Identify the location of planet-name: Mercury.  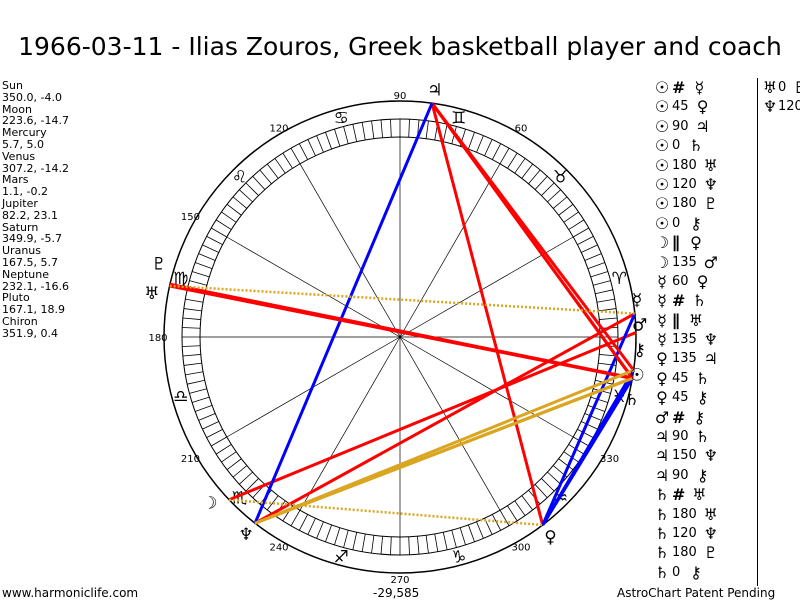
(24, 133).